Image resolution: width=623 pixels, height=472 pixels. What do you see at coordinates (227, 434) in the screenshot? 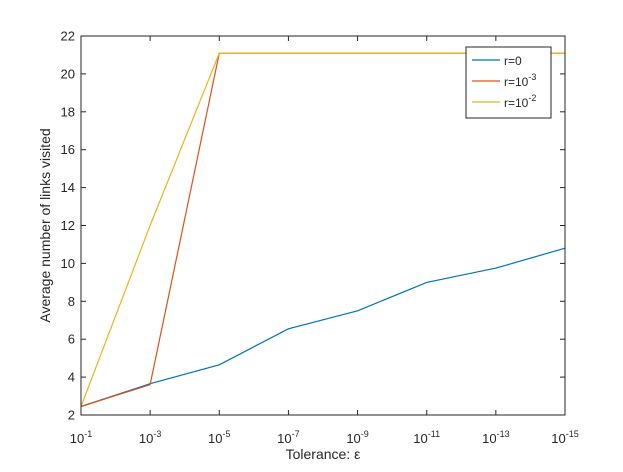
I see `x-tick-label-2-exp: -5` at bounding box center [227, 434].